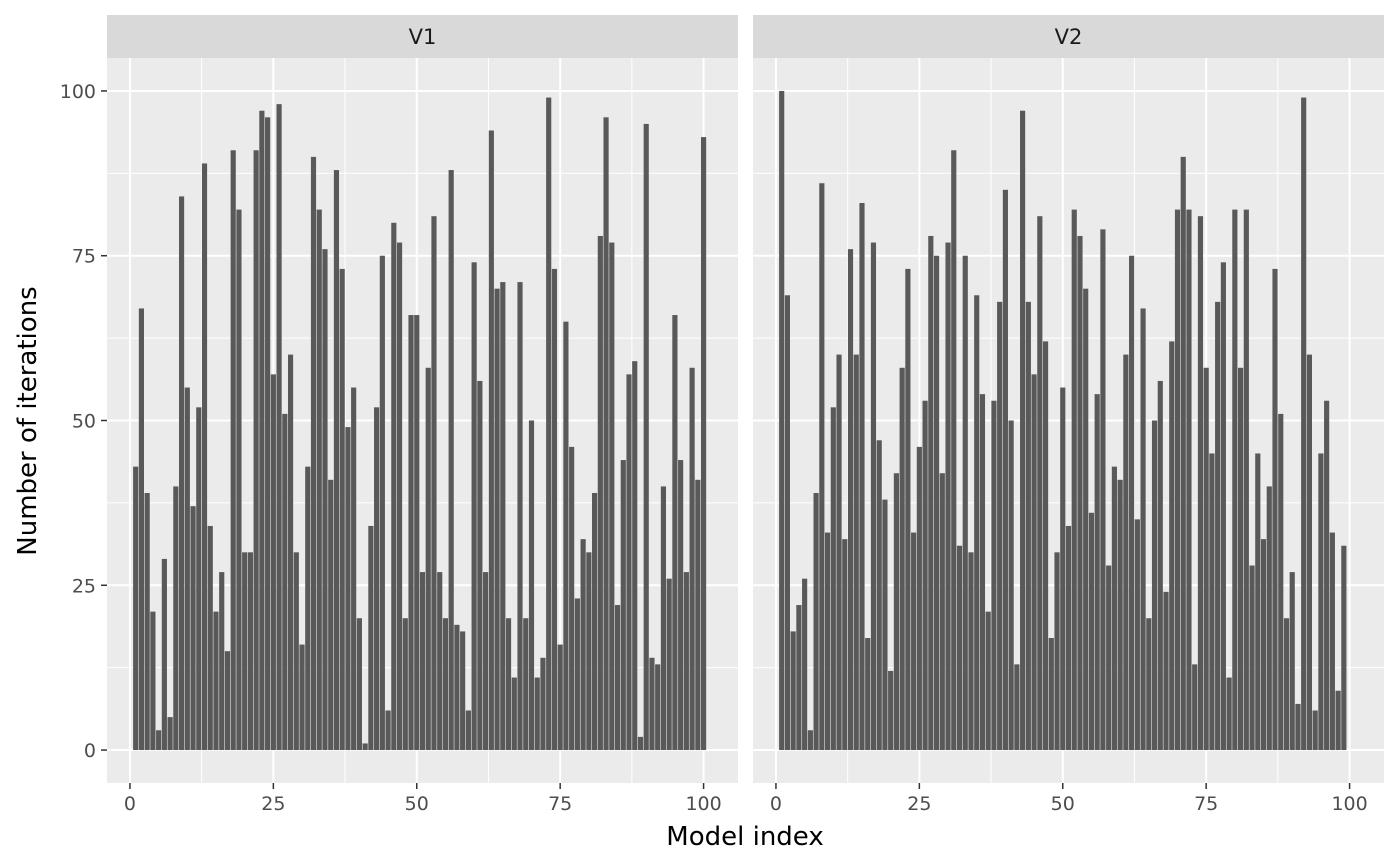 The height and width of the screenshot is (866, 1400). Describe the element at coordinates (84, 586) in the screenshot. I see `y-tick-label: 25` at that location.